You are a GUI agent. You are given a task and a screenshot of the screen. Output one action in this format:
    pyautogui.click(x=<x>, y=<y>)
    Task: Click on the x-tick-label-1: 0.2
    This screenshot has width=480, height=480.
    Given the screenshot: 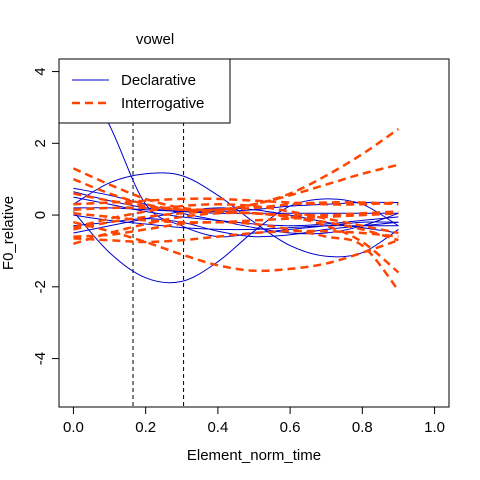 What is the action you would take?
    pyautogui.click(x=145, y=427)
    